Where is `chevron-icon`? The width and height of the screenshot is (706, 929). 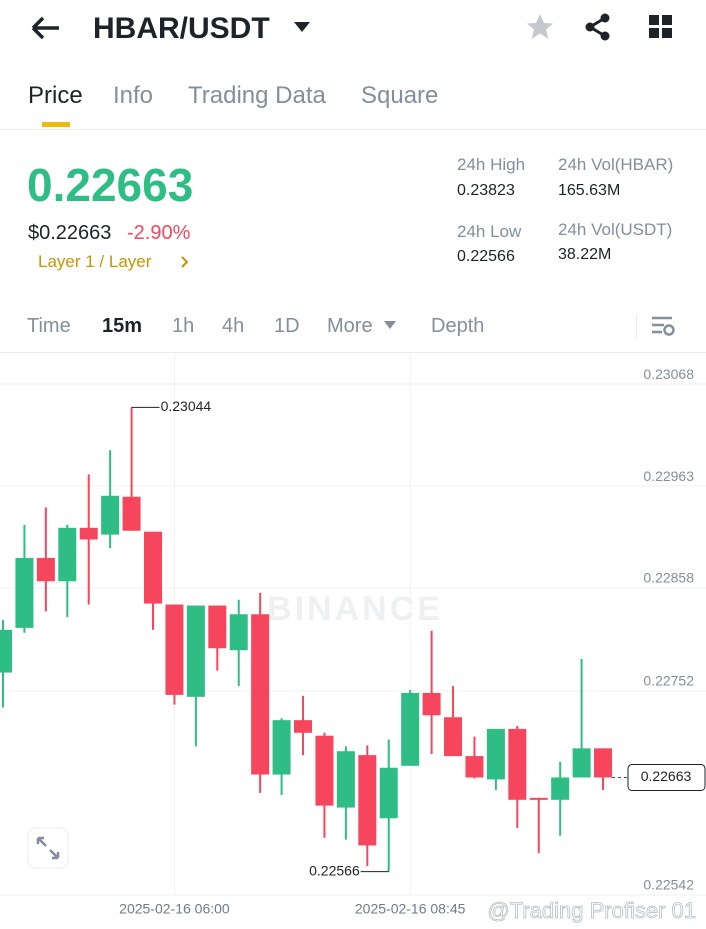
chevron-icon is located at coordinates (185, 262).